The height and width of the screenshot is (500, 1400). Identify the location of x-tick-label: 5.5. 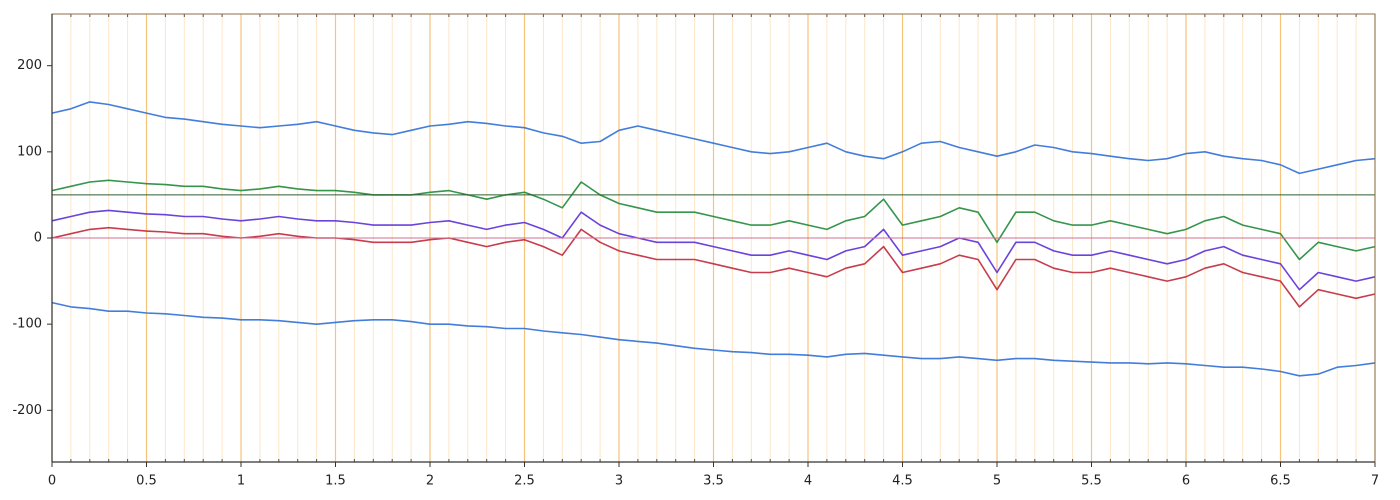
(1091, 481).